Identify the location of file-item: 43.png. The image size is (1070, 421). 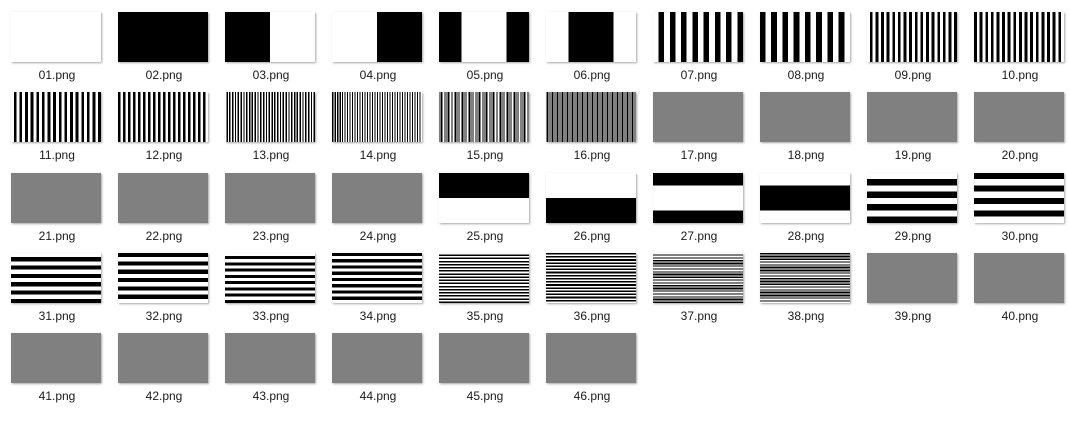
(276, 372).